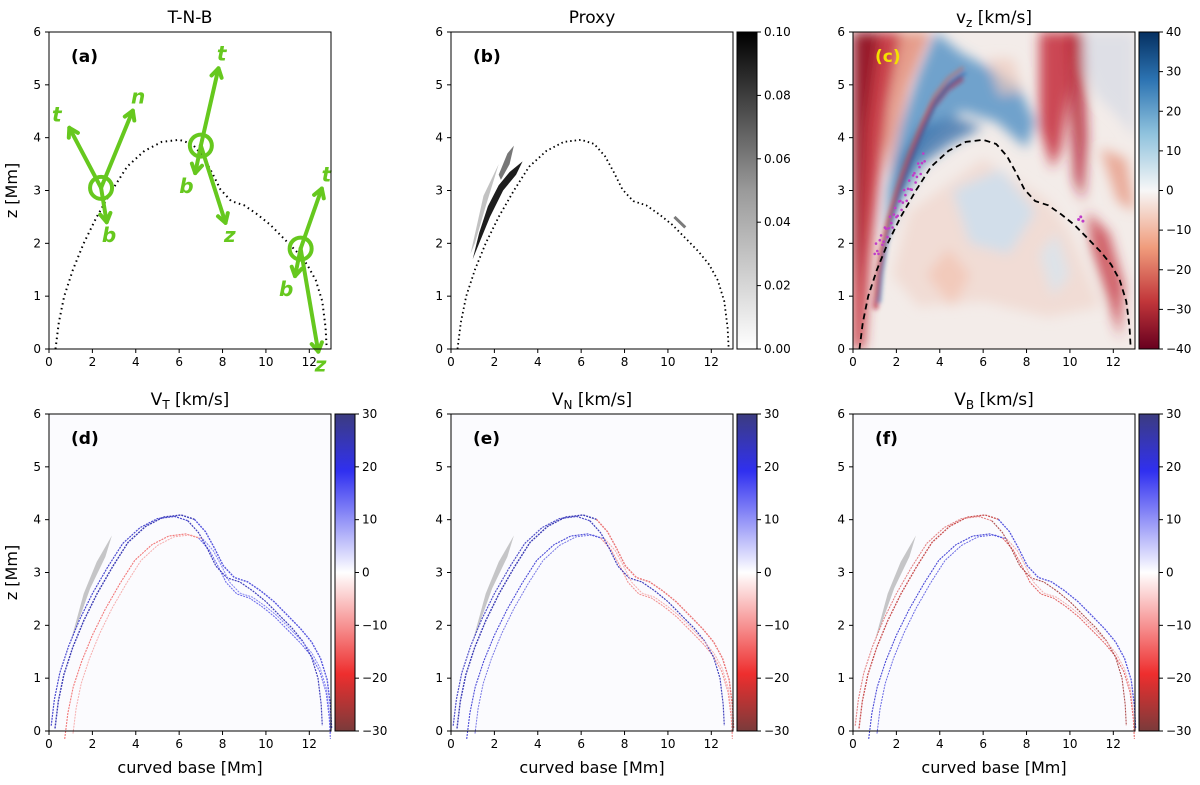 Image resolution: width=1200 pixels, height=785 pixels. Describe the element at coordinates (190, 18) in the screenshot. I see `title-main: T-N-B` at that location.